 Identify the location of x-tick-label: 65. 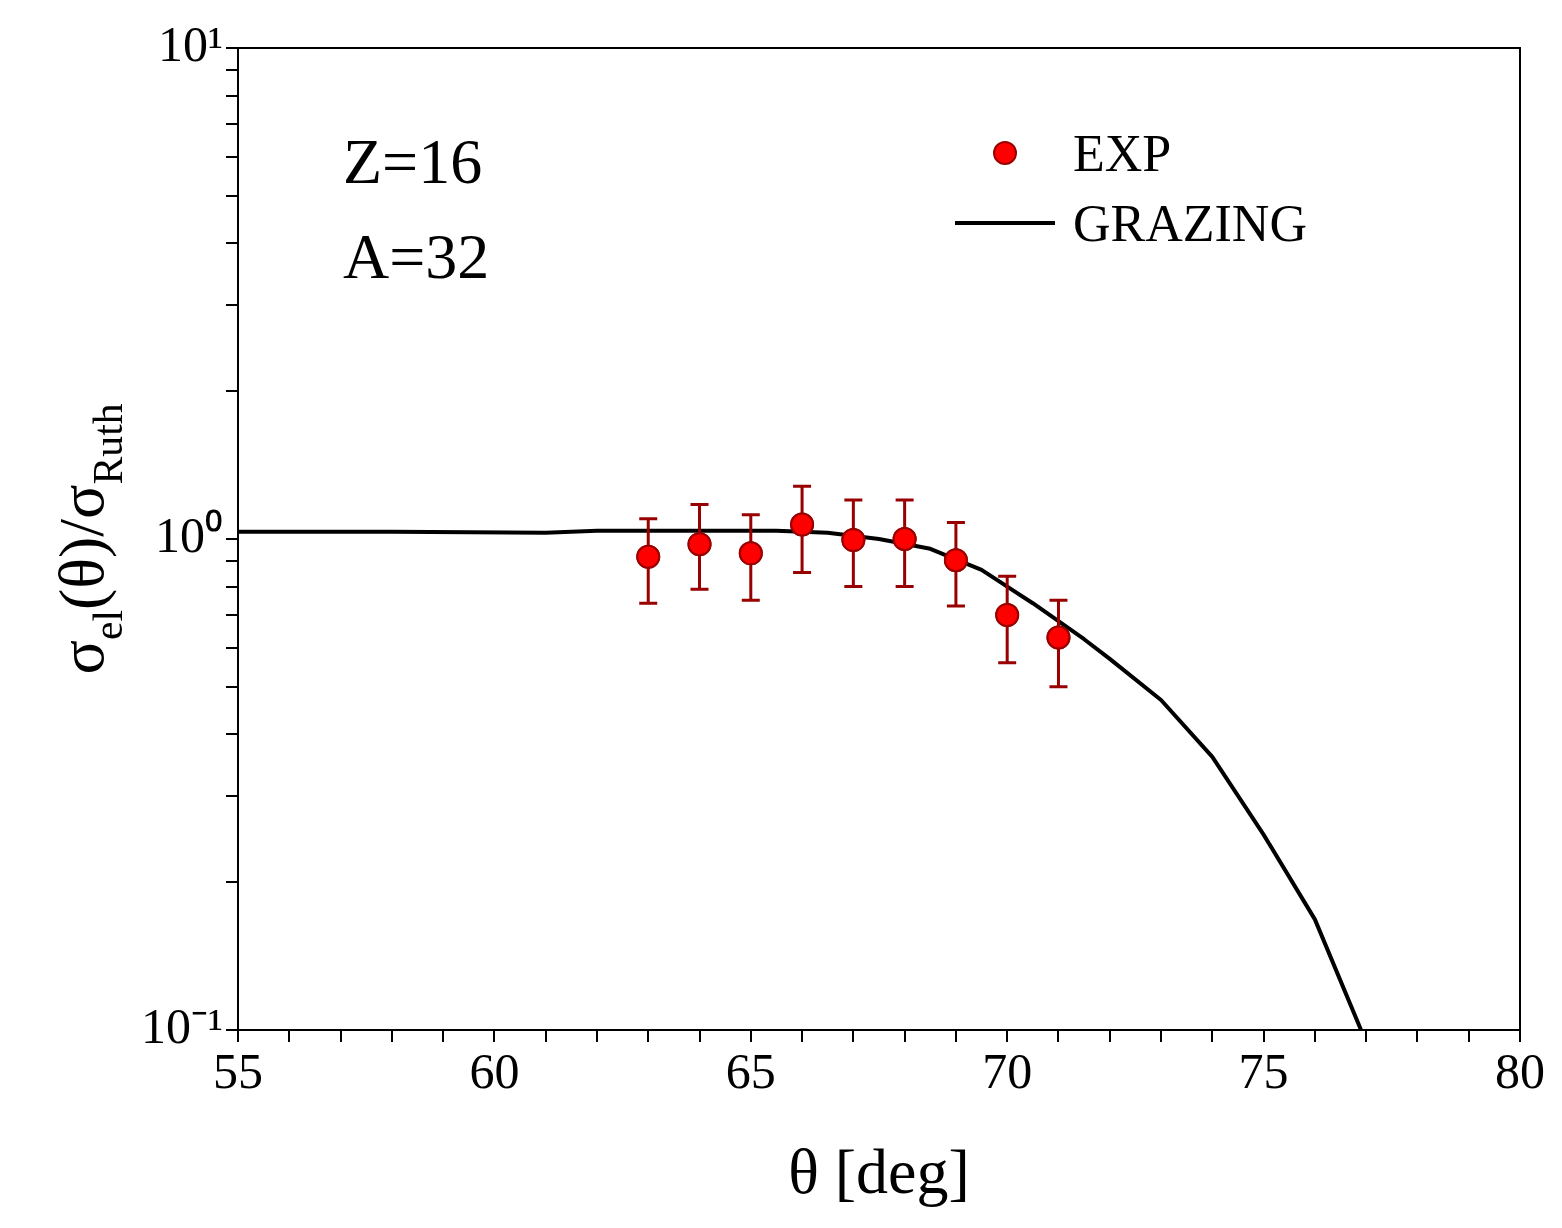
(750, 1071).